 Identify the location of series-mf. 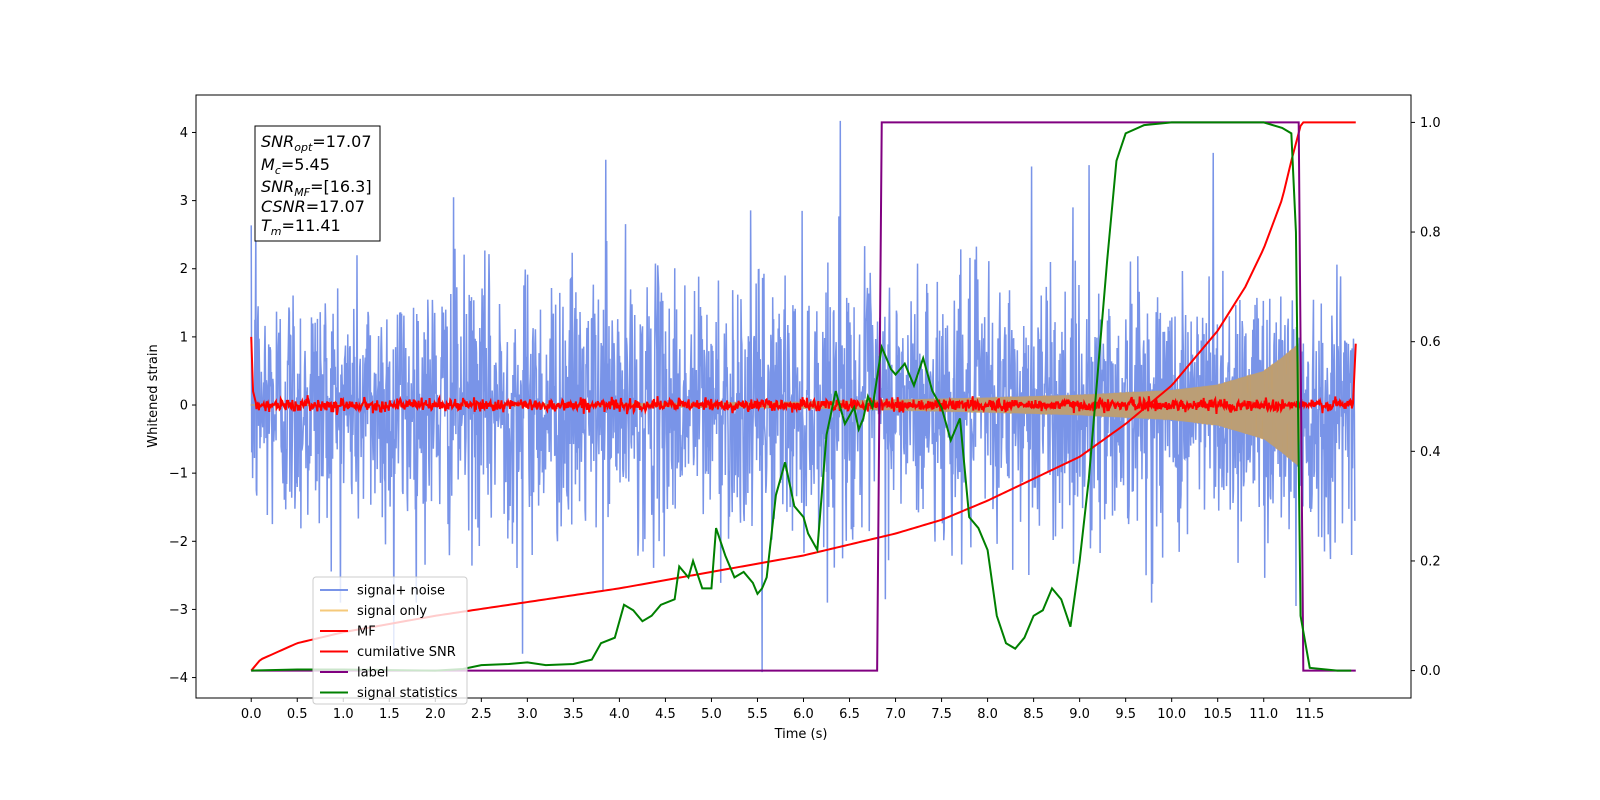
(803, 376).